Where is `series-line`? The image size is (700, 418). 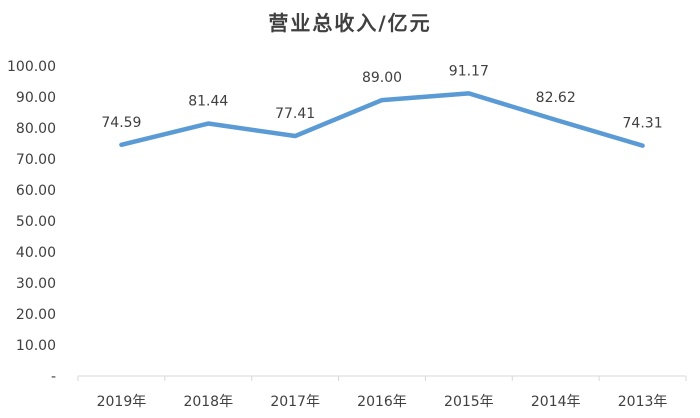
series-line is located at coordinates (382, 119).